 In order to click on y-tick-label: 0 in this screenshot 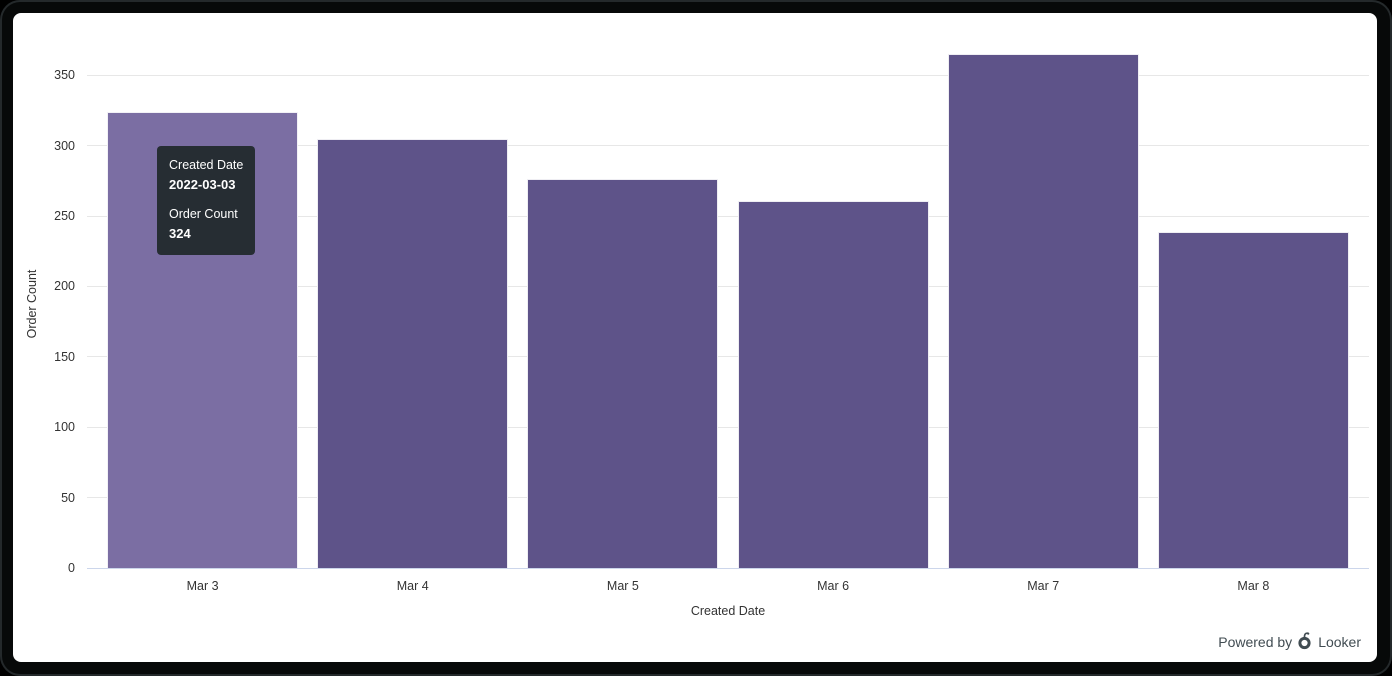, I will do `click(71, 568)`.